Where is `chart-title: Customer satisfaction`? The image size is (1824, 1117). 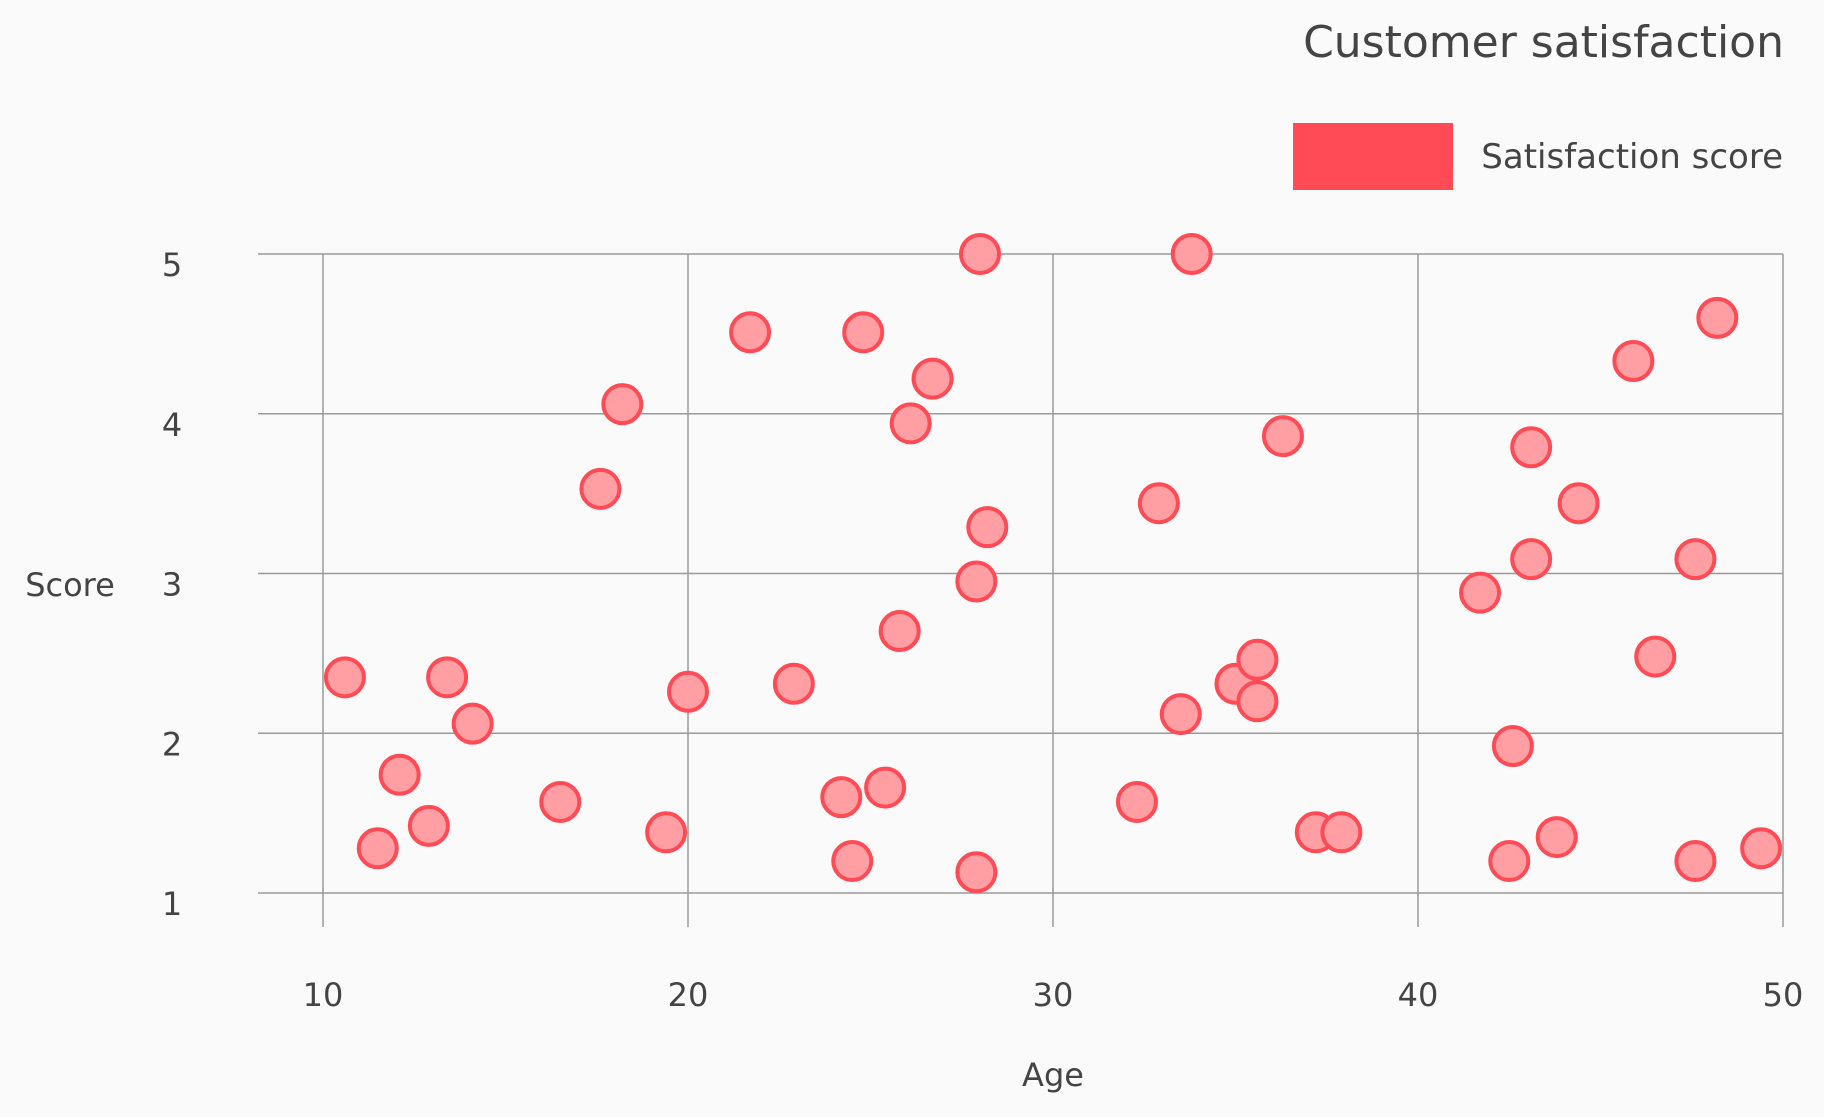 chart-title: Customer satisfaction is located at coordinates (1543, 42).